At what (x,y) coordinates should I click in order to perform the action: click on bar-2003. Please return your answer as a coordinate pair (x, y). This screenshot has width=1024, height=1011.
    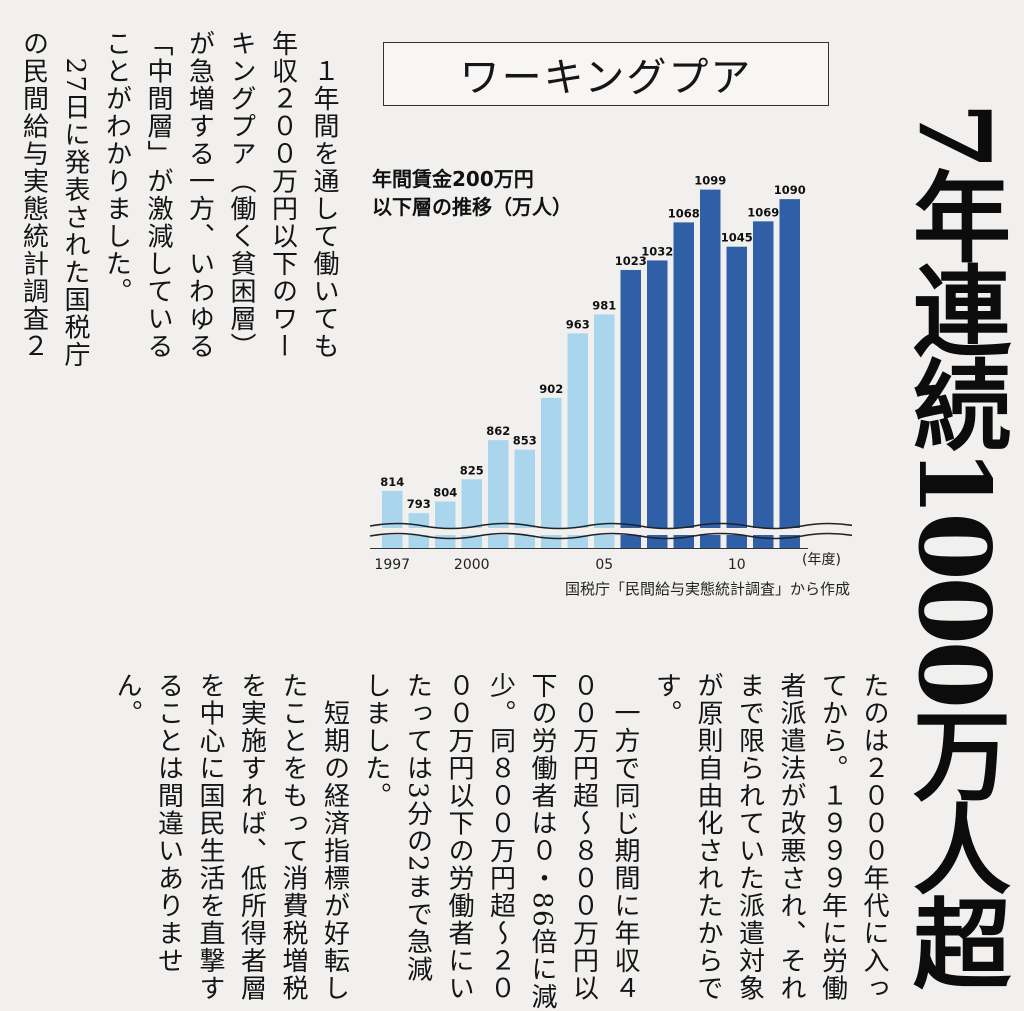
    Looking at the image, I should click on (551, 472).